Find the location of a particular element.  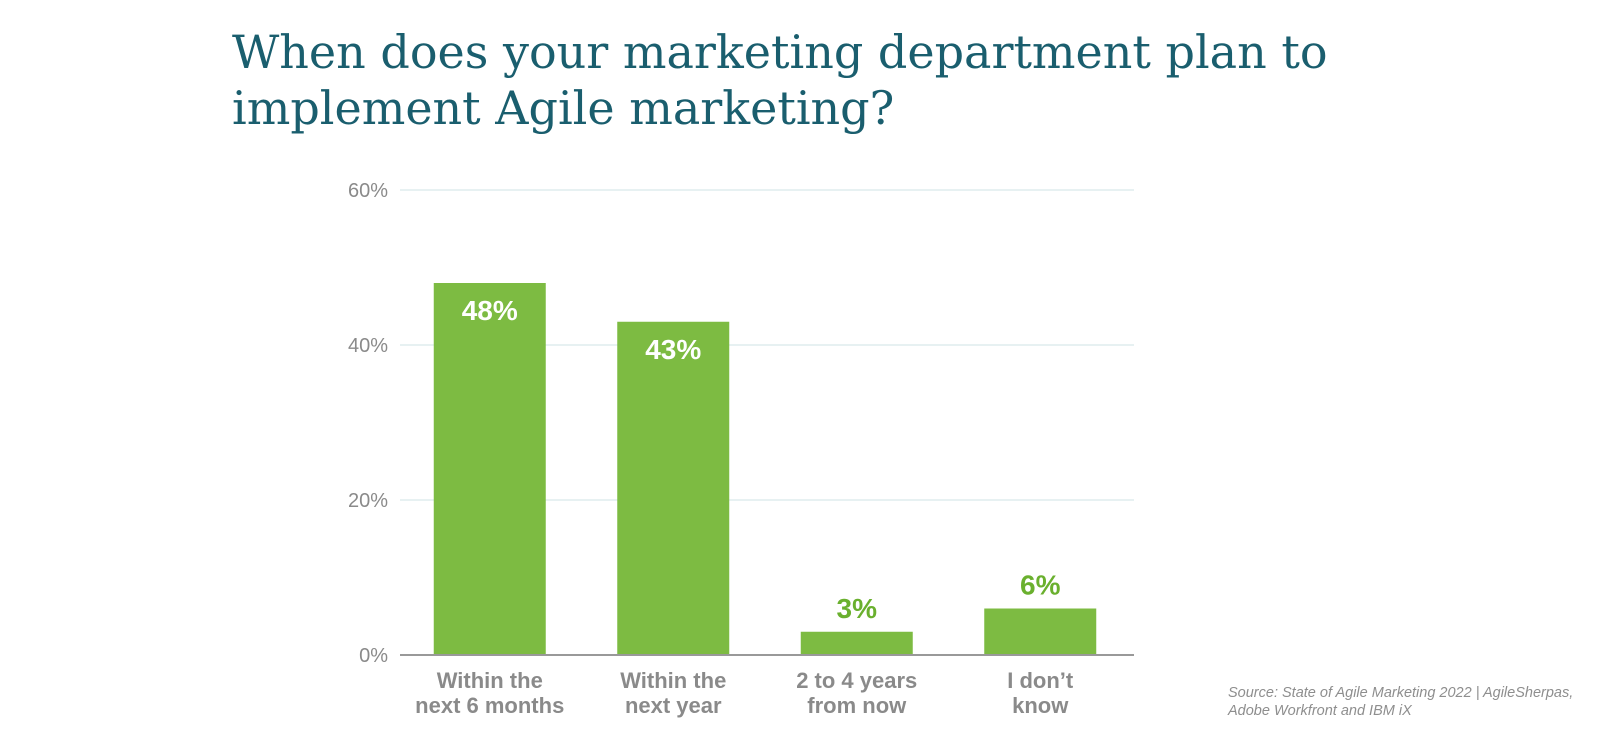

y-tick-label: 20% is located at coordinates (368, 501).